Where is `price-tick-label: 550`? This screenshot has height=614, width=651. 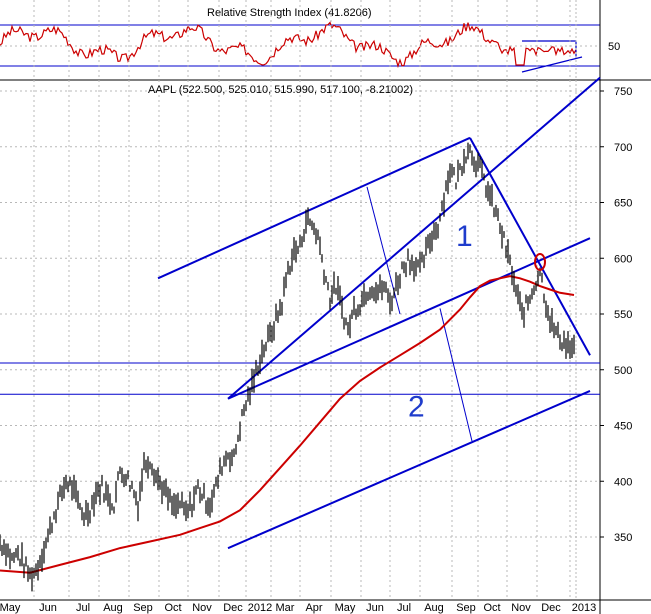
price-tick-label: 550 is located at coordinates (623, 315).